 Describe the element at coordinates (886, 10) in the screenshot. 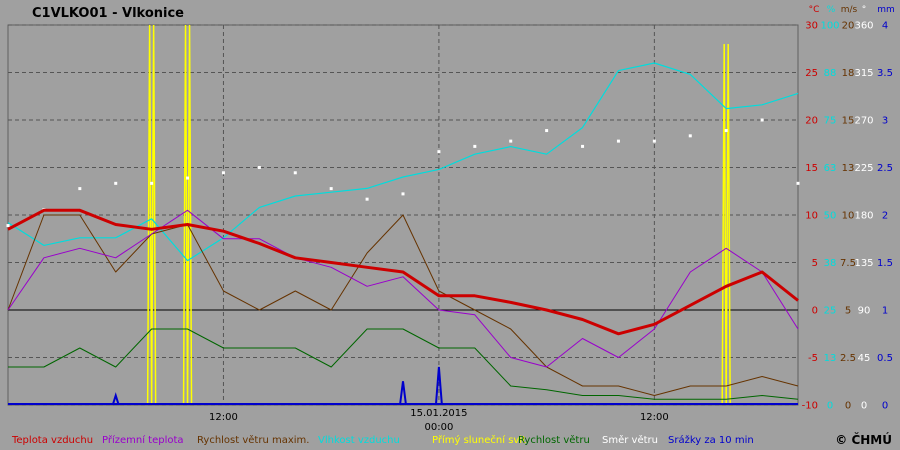

I see `axis-unit: mm` at that location.